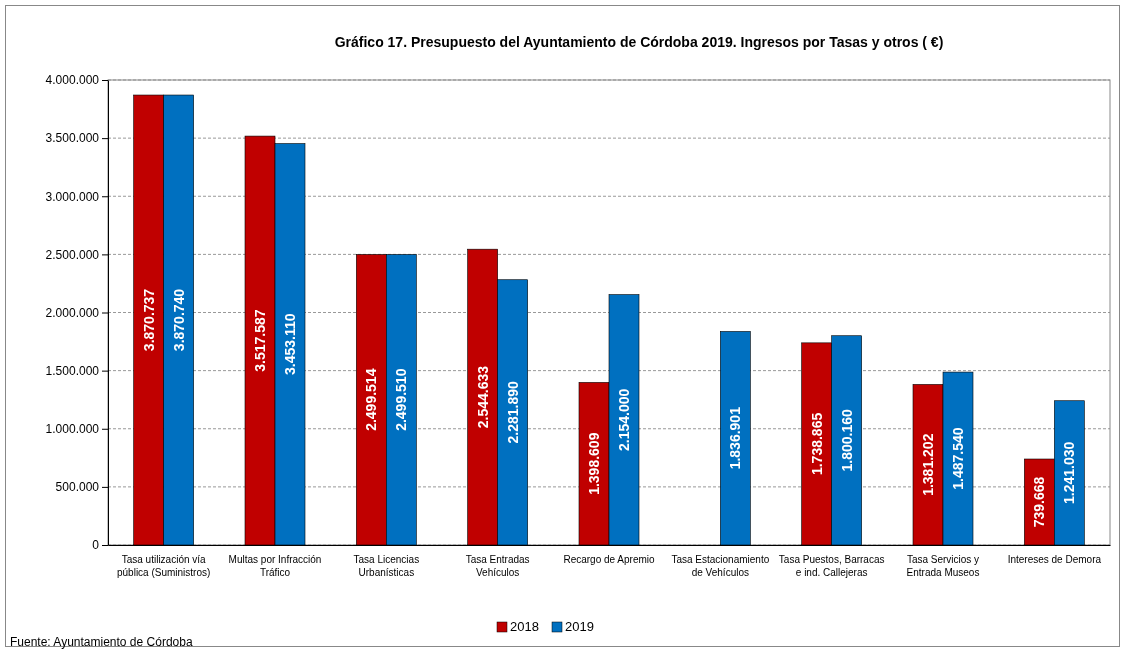 Image resolution: width=1126 pixels, height=653 pixels. I want to click on y-tick-label: 0, so click(96, 545).